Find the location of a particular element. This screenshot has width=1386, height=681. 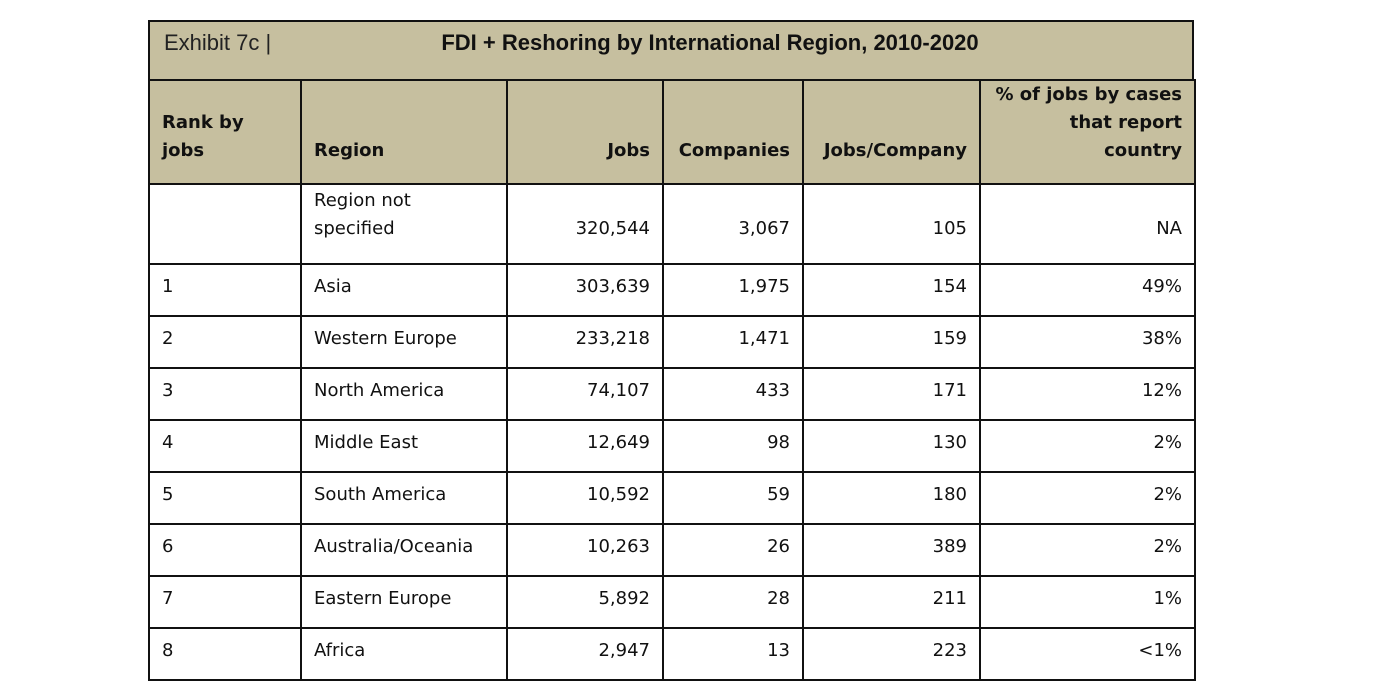

cell-jobs: 10,592 is located at coordinates (585, 498).